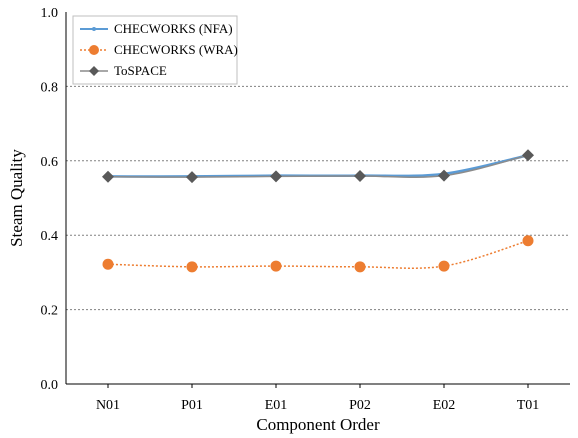 This screenshot has height=438, width=578. I want to click on legend-marker-wra, so click(94, 50).